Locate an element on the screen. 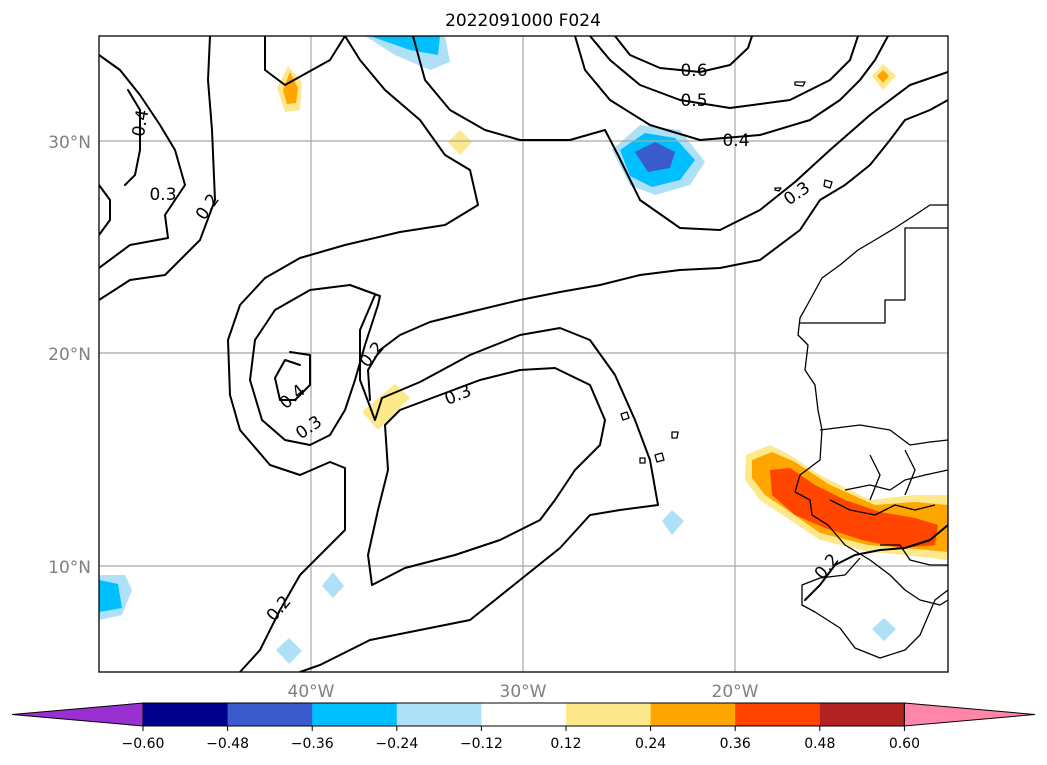 The image size is (1047, 765). colorbar-tick-label: −0.12 is located at coordinates (481, 744).